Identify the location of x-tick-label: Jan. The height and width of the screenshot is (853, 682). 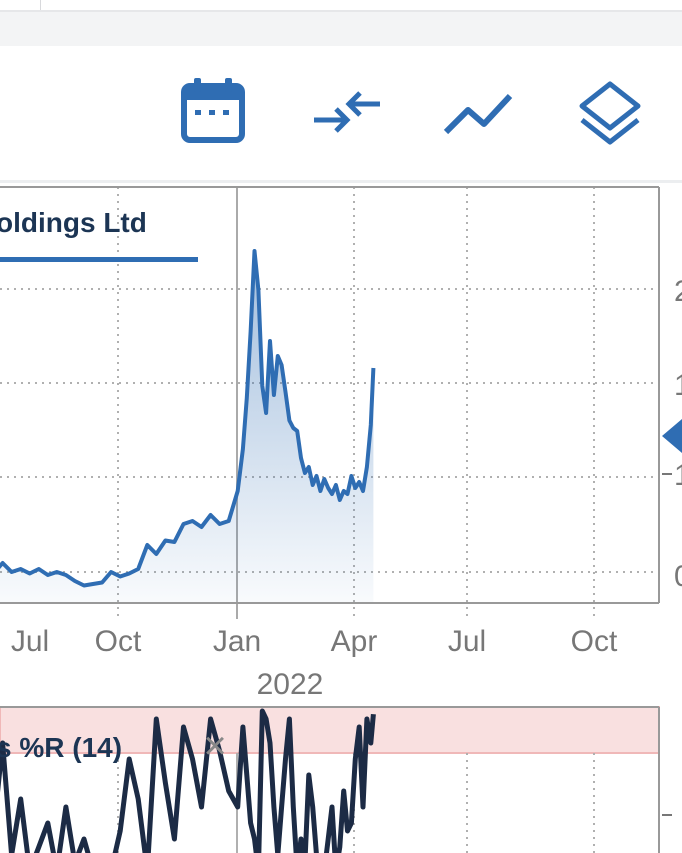
(237, 641).